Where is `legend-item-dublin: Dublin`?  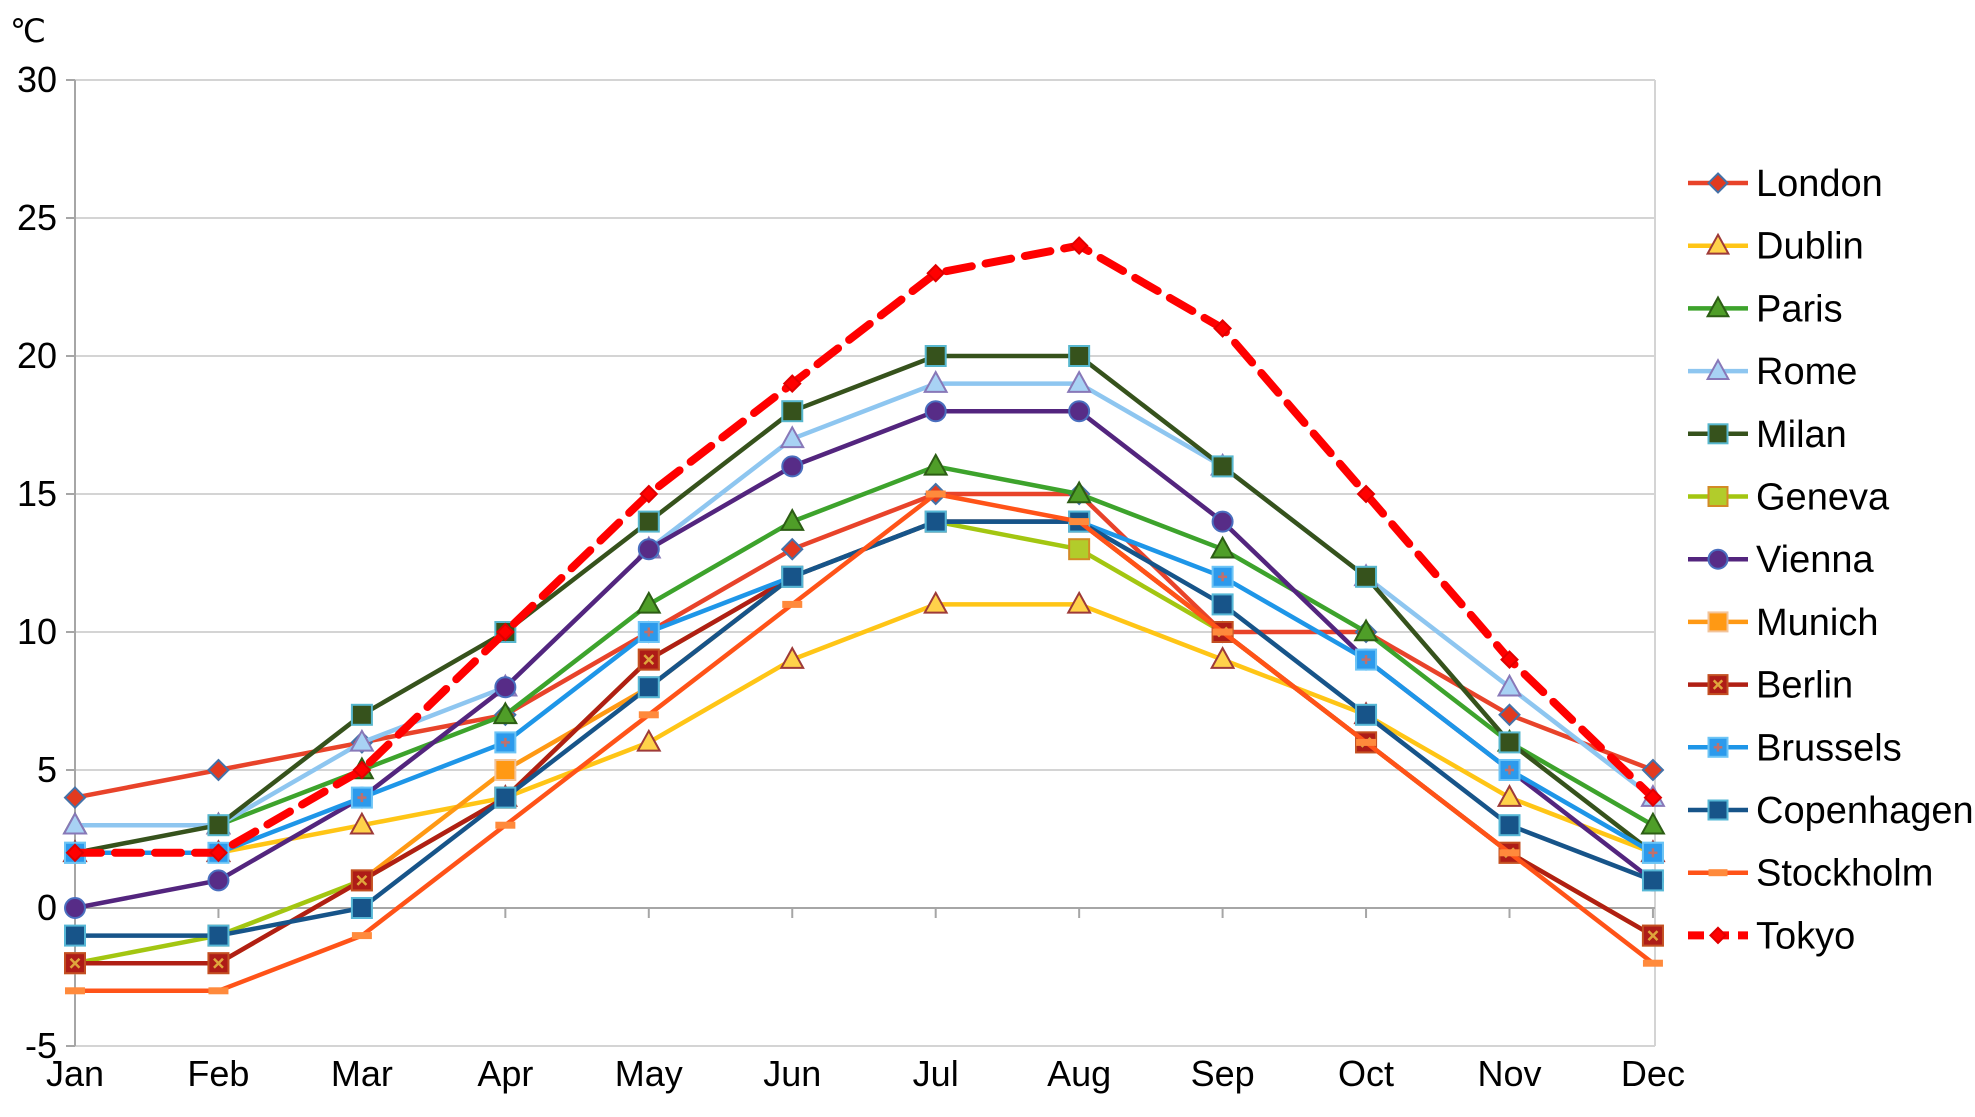 legend-item-dublin: Dublin is located at coordinates (1776, 247).